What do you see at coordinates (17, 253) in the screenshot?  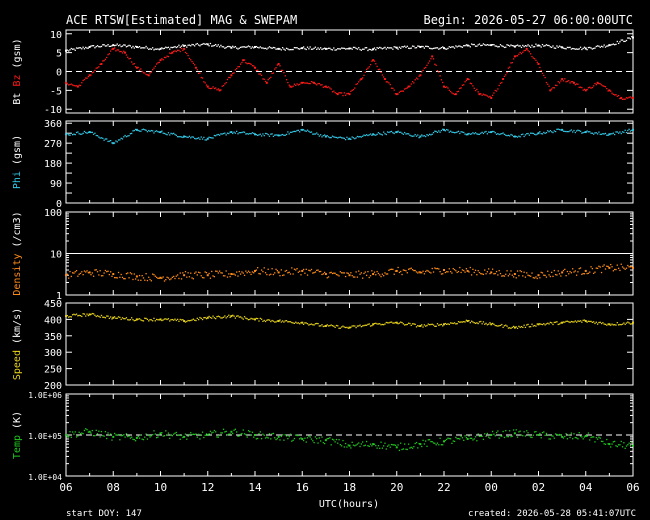 I see `density-y-axis-label: Density (/cm3)` at bounding box center [17, 253].